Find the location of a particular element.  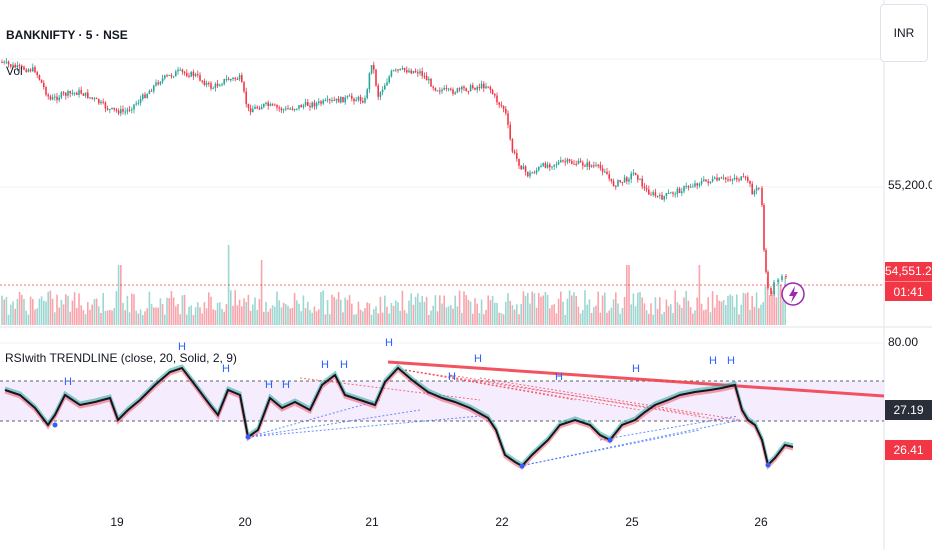

volume-label: Vol is located at coordinates (14, 71).